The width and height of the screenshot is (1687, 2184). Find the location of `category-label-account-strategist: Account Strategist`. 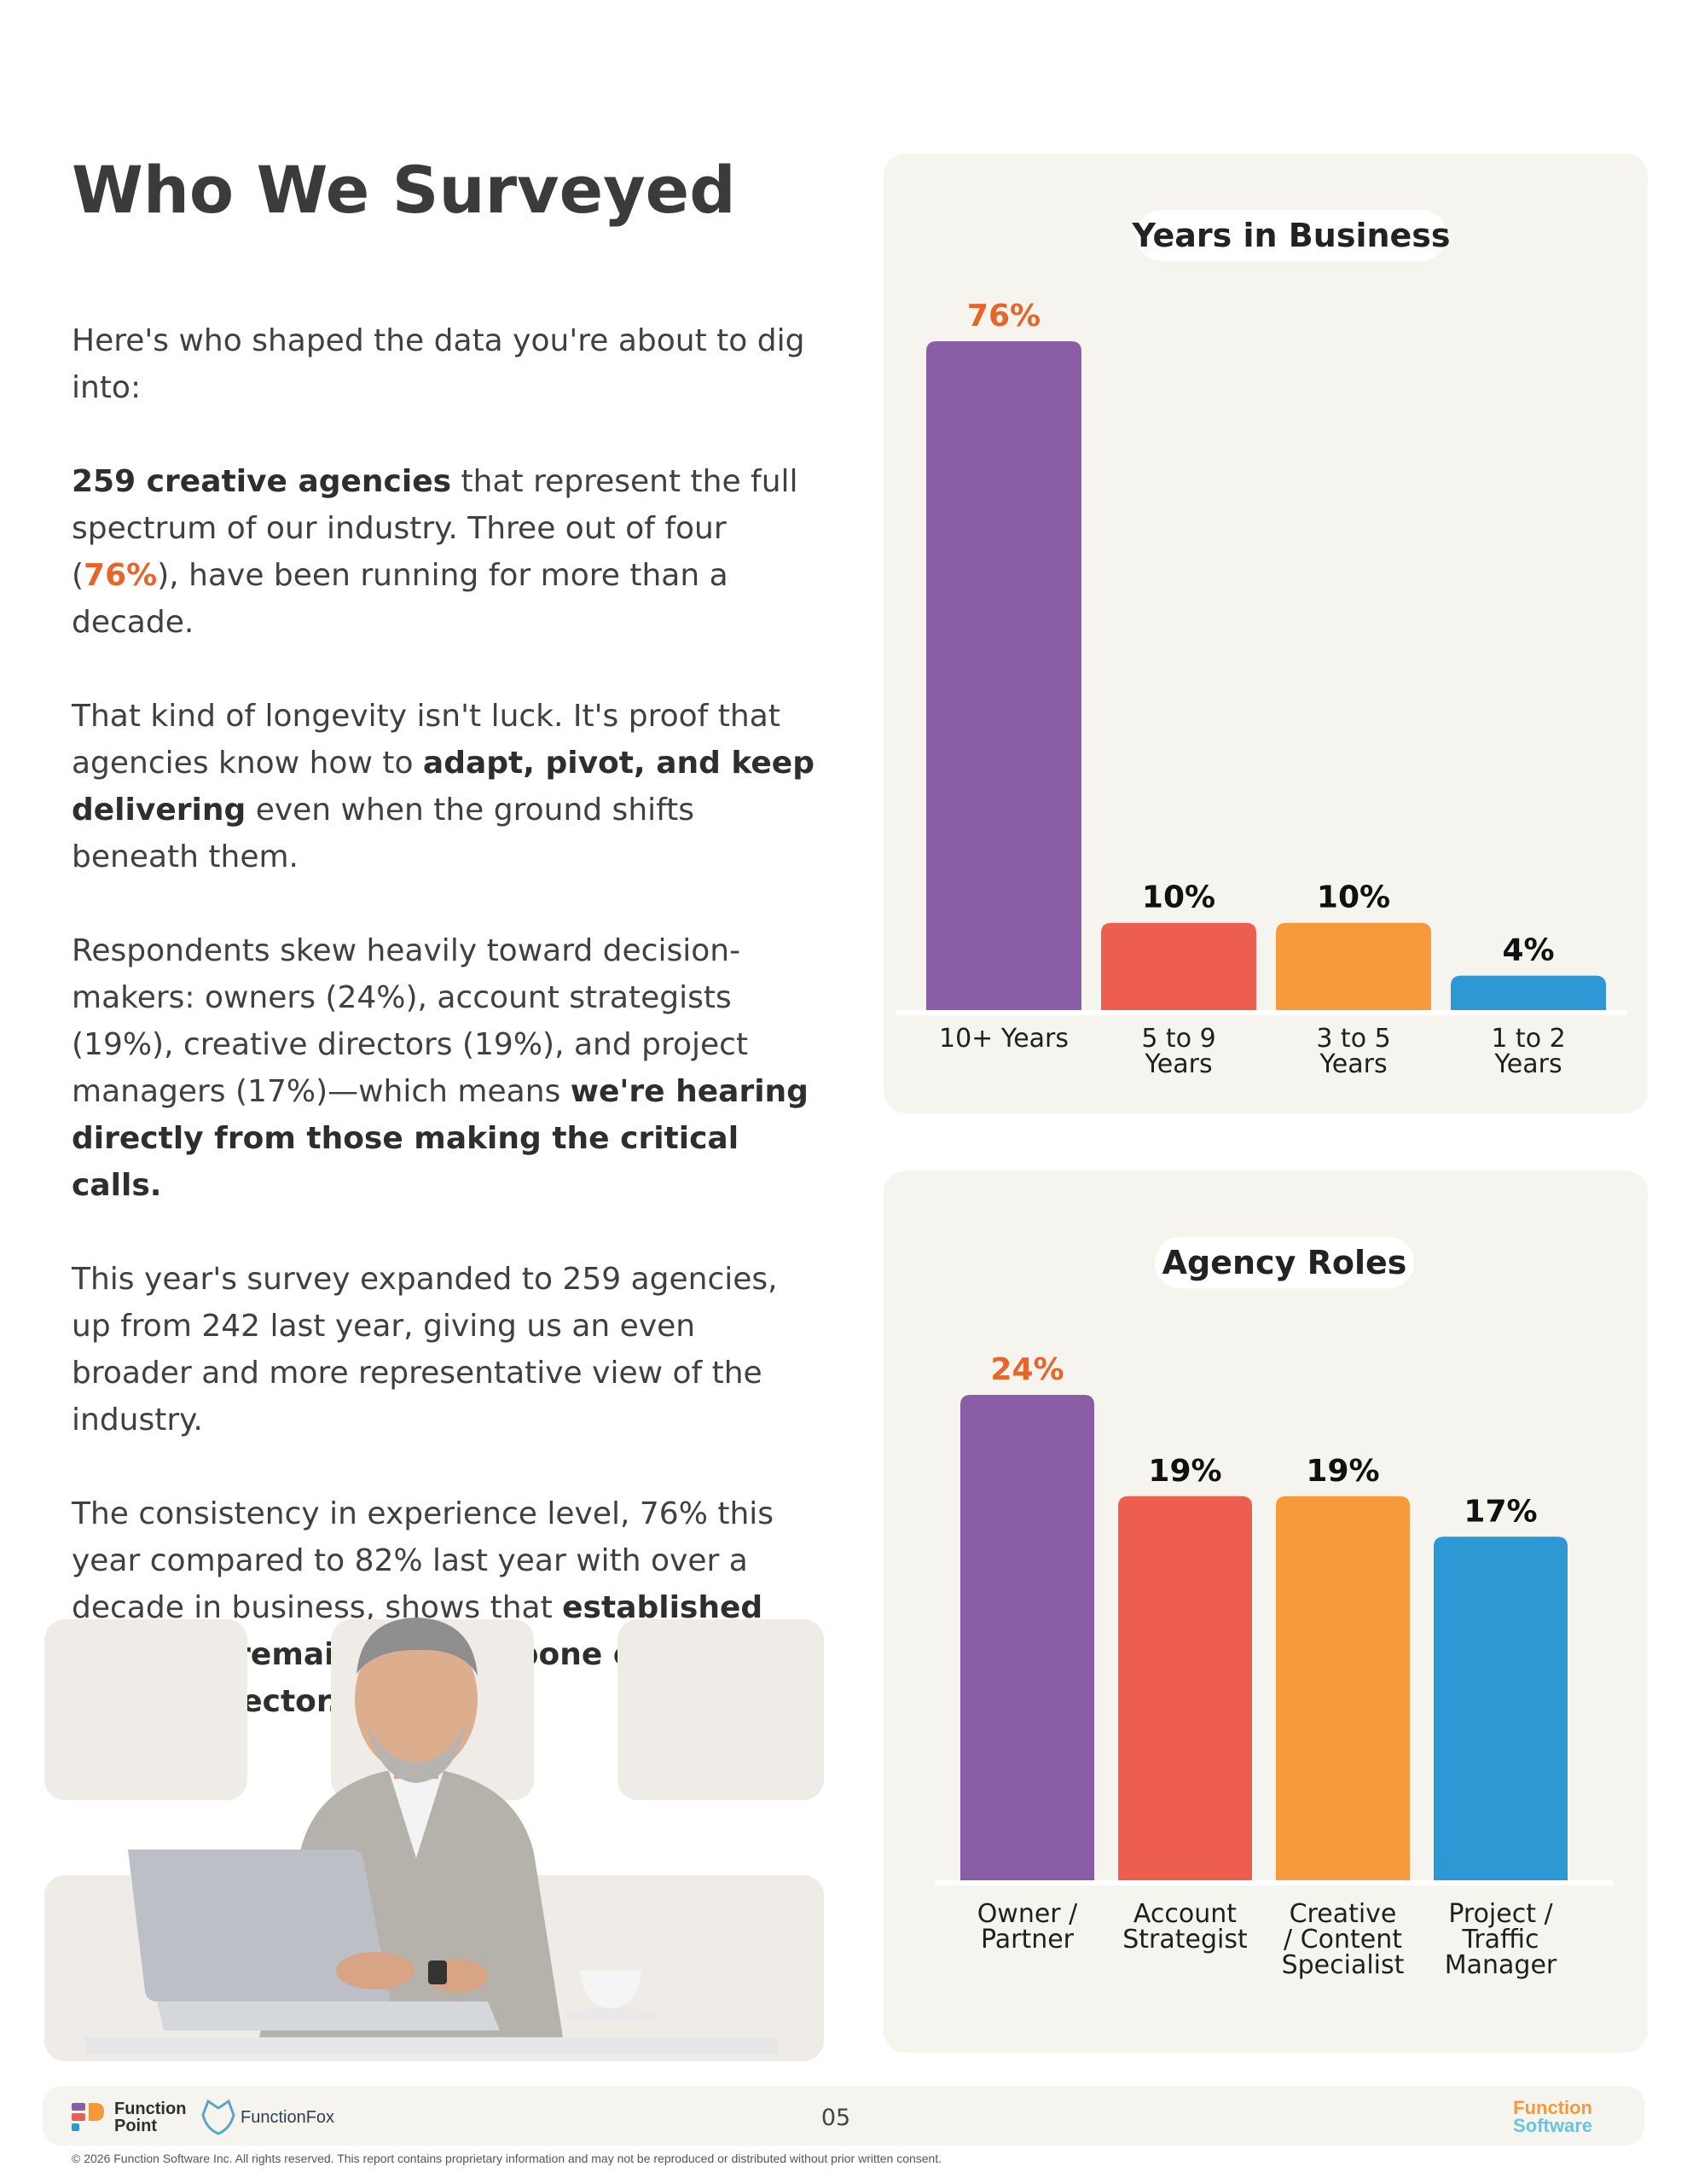

category-label-account-strategist: Account Strategist is located at coordinates (1185, 1927).